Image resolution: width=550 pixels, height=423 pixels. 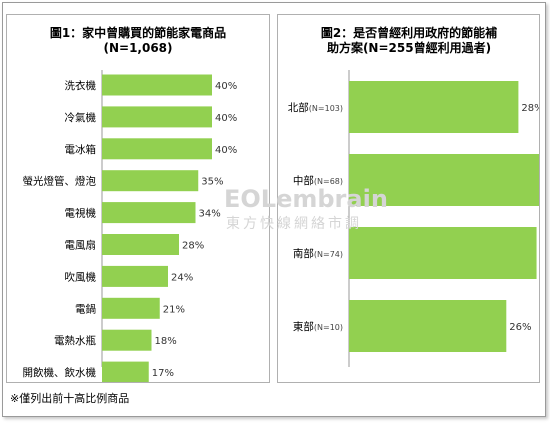 I want to click on chart-1-value-label: 35%, so click(x=212, y=182).